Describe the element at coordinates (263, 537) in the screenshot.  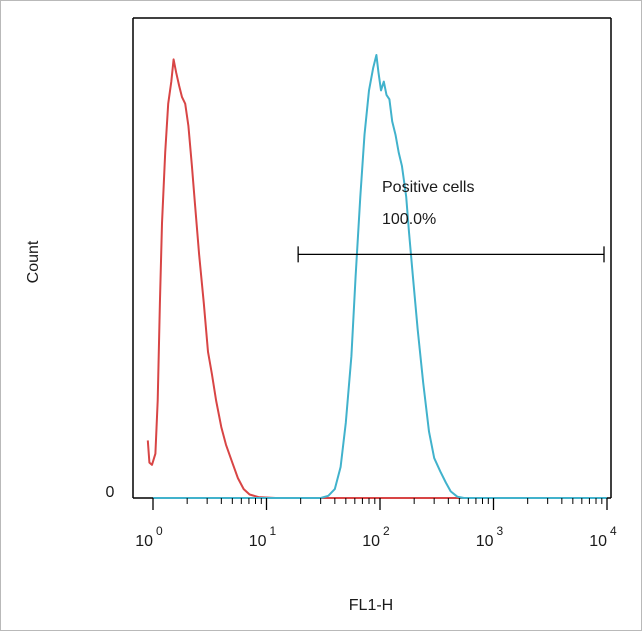
I see `x-tick-label: 10¹` at that location.